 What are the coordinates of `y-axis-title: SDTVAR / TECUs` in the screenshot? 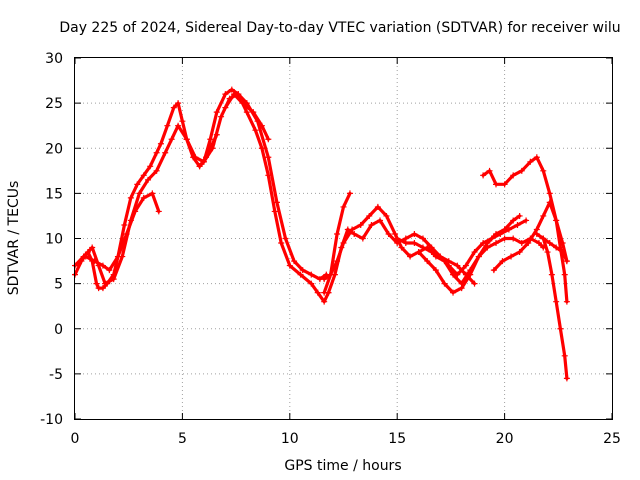 It's located at (14, 238).